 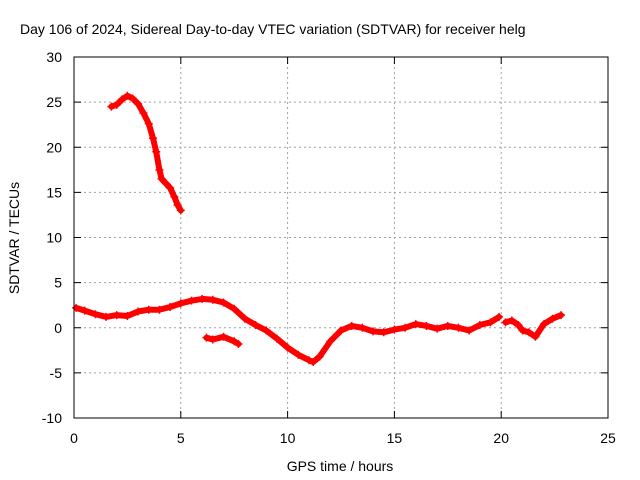 What do you see at coordinates (146, 153) in the screenshot?
I see `series-high-arc` at bounding box center [146, 153].